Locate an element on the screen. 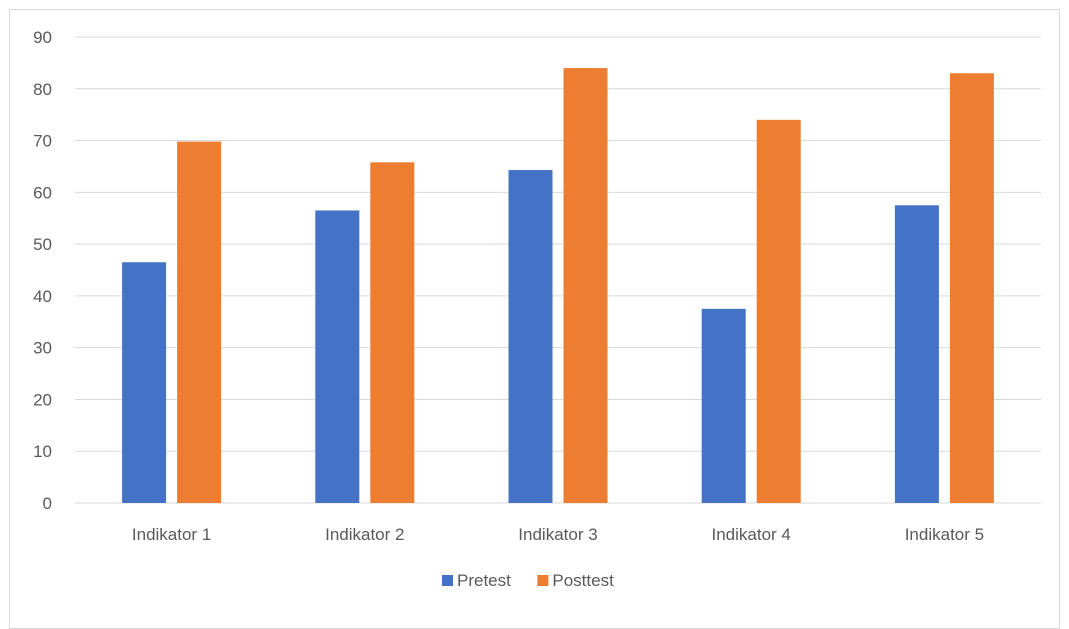 This screenshot has height=629, width=1069. legend-label-pretest: Pretest is located at coordinates (484, 580).